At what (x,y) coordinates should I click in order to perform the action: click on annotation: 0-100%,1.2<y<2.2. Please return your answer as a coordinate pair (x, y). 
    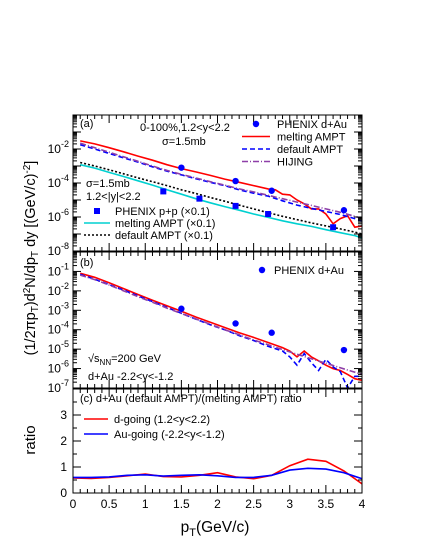
    Looking at the image, I should click on (185, 128).